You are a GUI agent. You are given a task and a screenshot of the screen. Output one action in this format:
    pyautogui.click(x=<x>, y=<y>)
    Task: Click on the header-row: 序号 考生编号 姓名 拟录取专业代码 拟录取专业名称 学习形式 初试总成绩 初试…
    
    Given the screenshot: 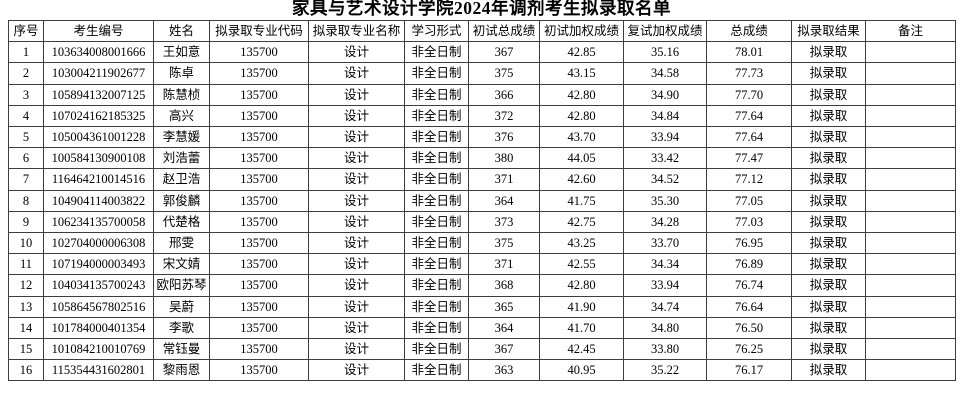 What is the action you would take?
    pyautogui.click(x=482, y=31)
    